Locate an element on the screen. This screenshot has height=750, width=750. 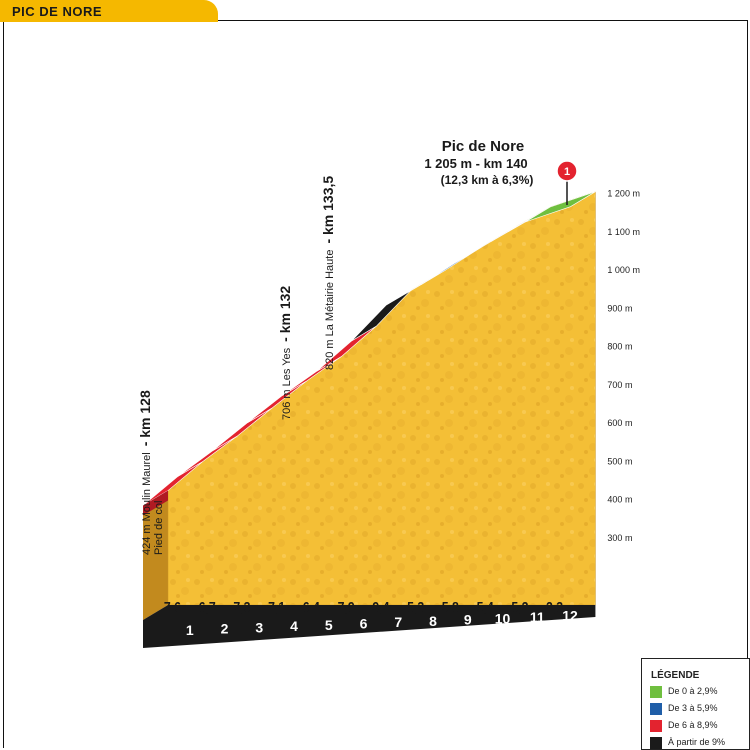
title-tab: PIC DE NORE is located at coordinates (109, 11).